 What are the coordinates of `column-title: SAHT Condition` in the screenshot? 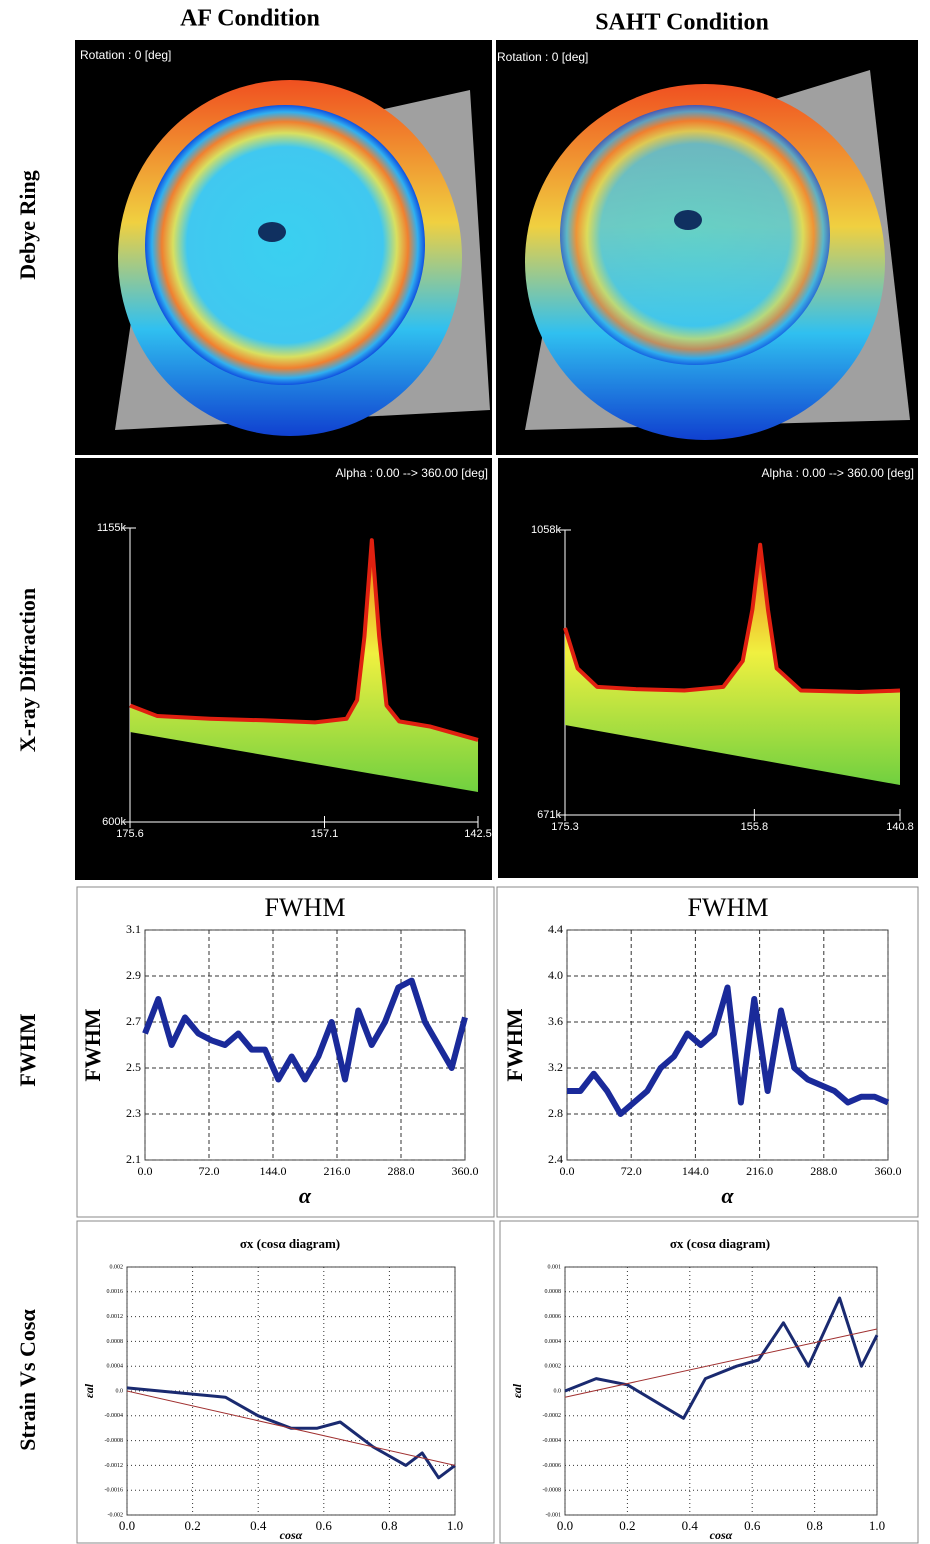 It's located at (682, 23).